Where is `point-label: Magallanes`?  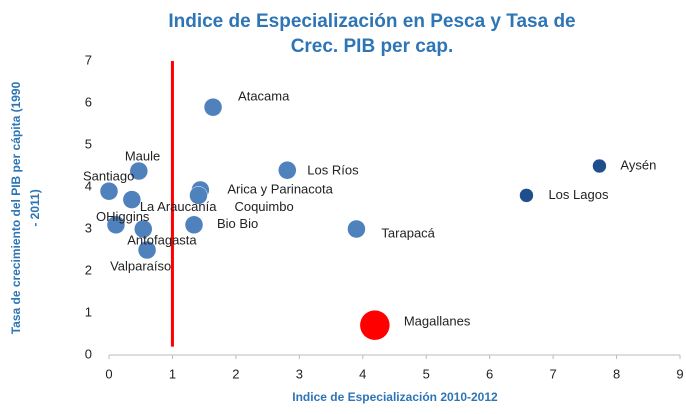 point-label: Magallanes is located at coordinates (437, 321).